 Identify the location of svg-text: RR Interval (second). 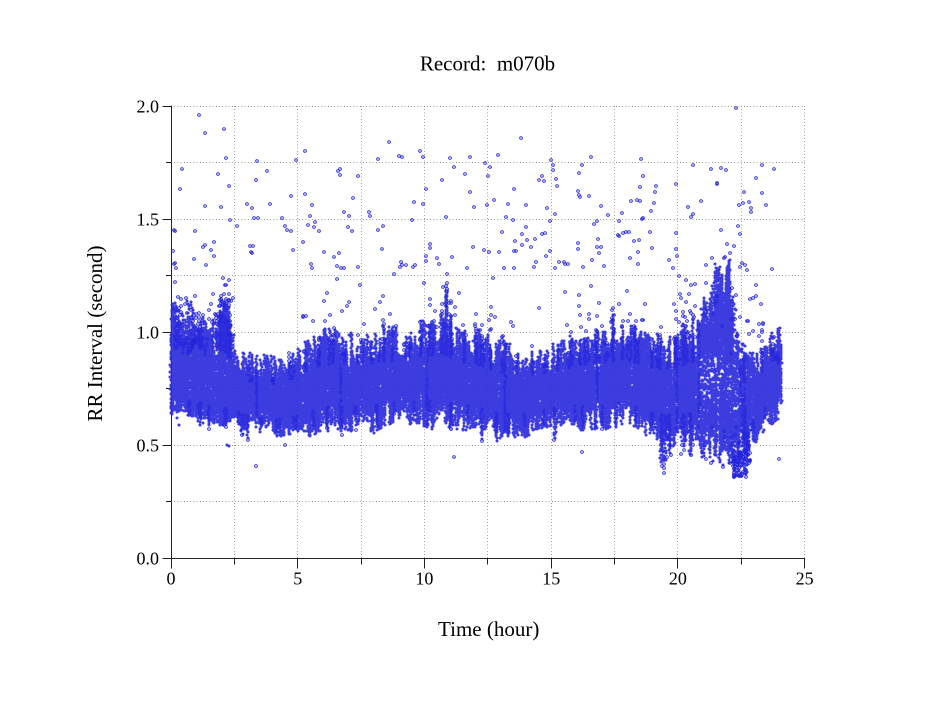
(95, 333).